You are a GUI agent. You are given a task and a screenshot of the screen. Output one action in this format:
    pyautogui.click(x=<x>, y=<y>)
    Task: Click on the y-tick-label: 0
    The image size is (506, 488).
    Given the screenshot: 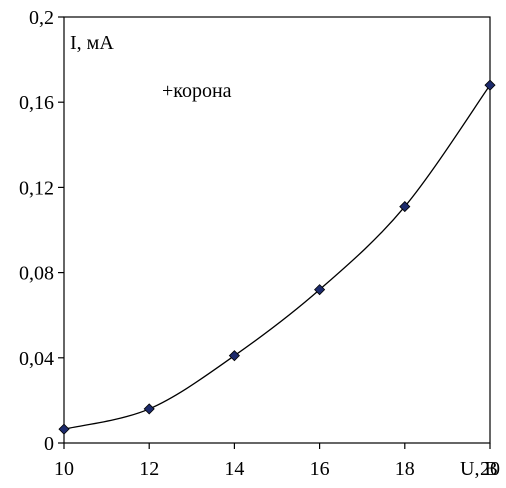 What is the action you would take?
    pyautogui.click(x=49, y=444)
    